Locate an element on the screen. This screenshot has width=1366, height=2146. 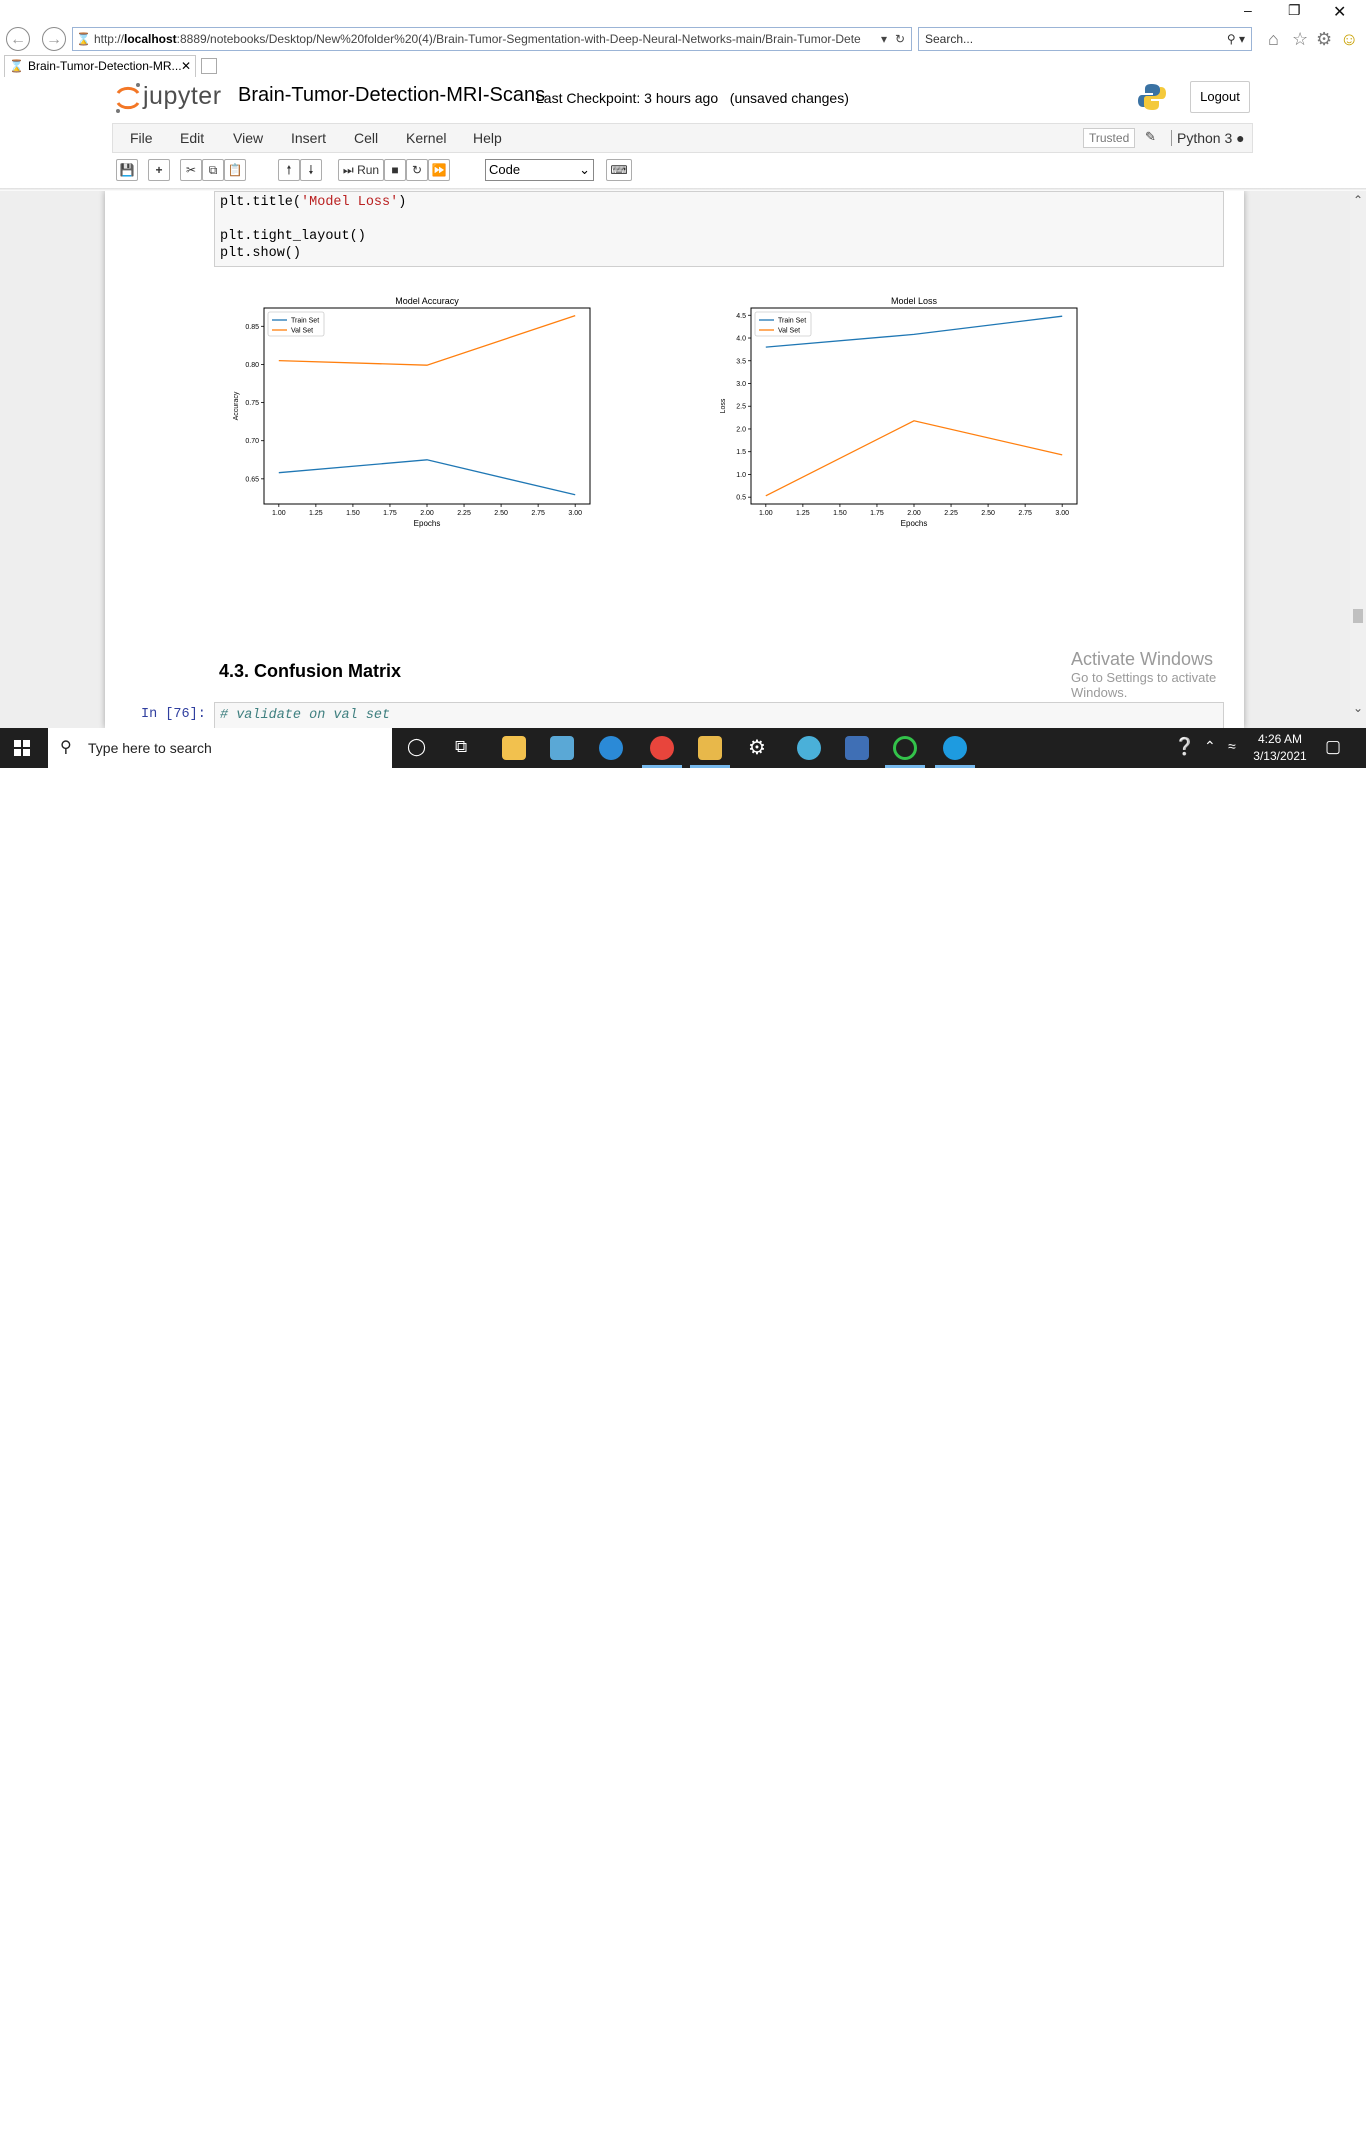
search-icon: ⚲ ▾ is located at coordinates (1235, 39).